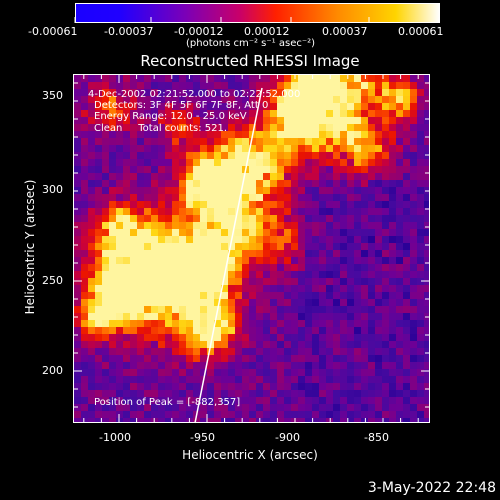 The image size is (500, 500). What do you see at coordinates (181, 105) in the screenshot?
I see `annotation-detectors: Detectors: 3F 4F 5F 6F 7F 8F, Att 0` at bounding box center [181, 105].